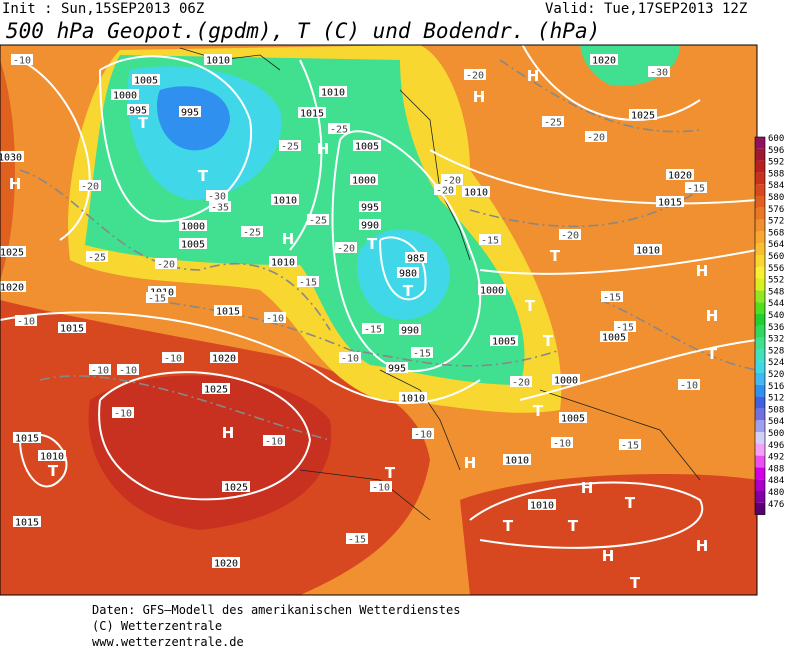  I want to click on colorbar-label: 568, so click(776, 233).